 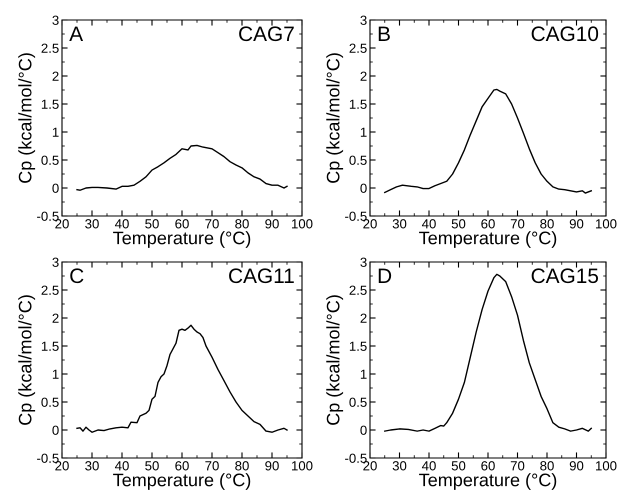 What do you see at coordinates (77, 276) in the screenshot?
I see `annotation: C` at bounding box center [77, 276].